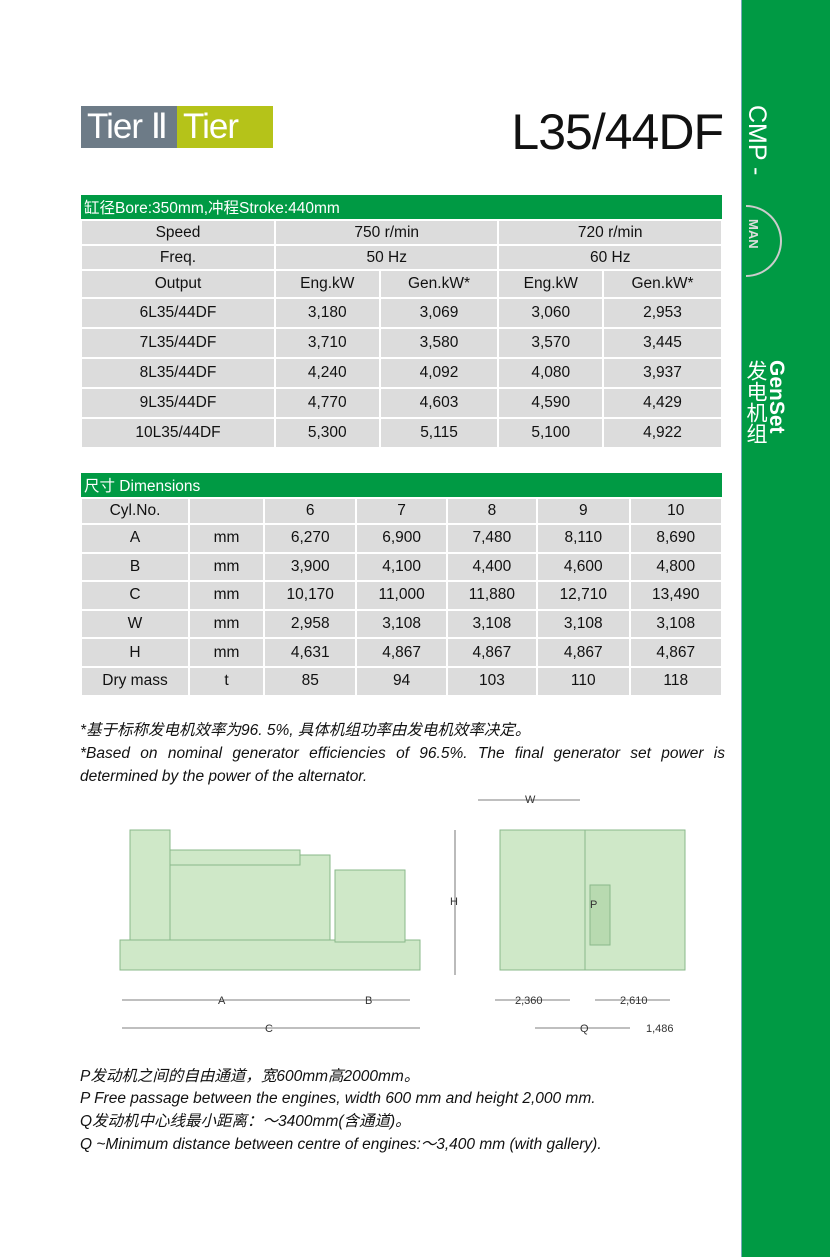 This screenshot has height=1257, width=830. What do you see at coordinates (583, 567) in the screenshot?
I see `table-cell: 4,600` at bounding box center [583, 567].